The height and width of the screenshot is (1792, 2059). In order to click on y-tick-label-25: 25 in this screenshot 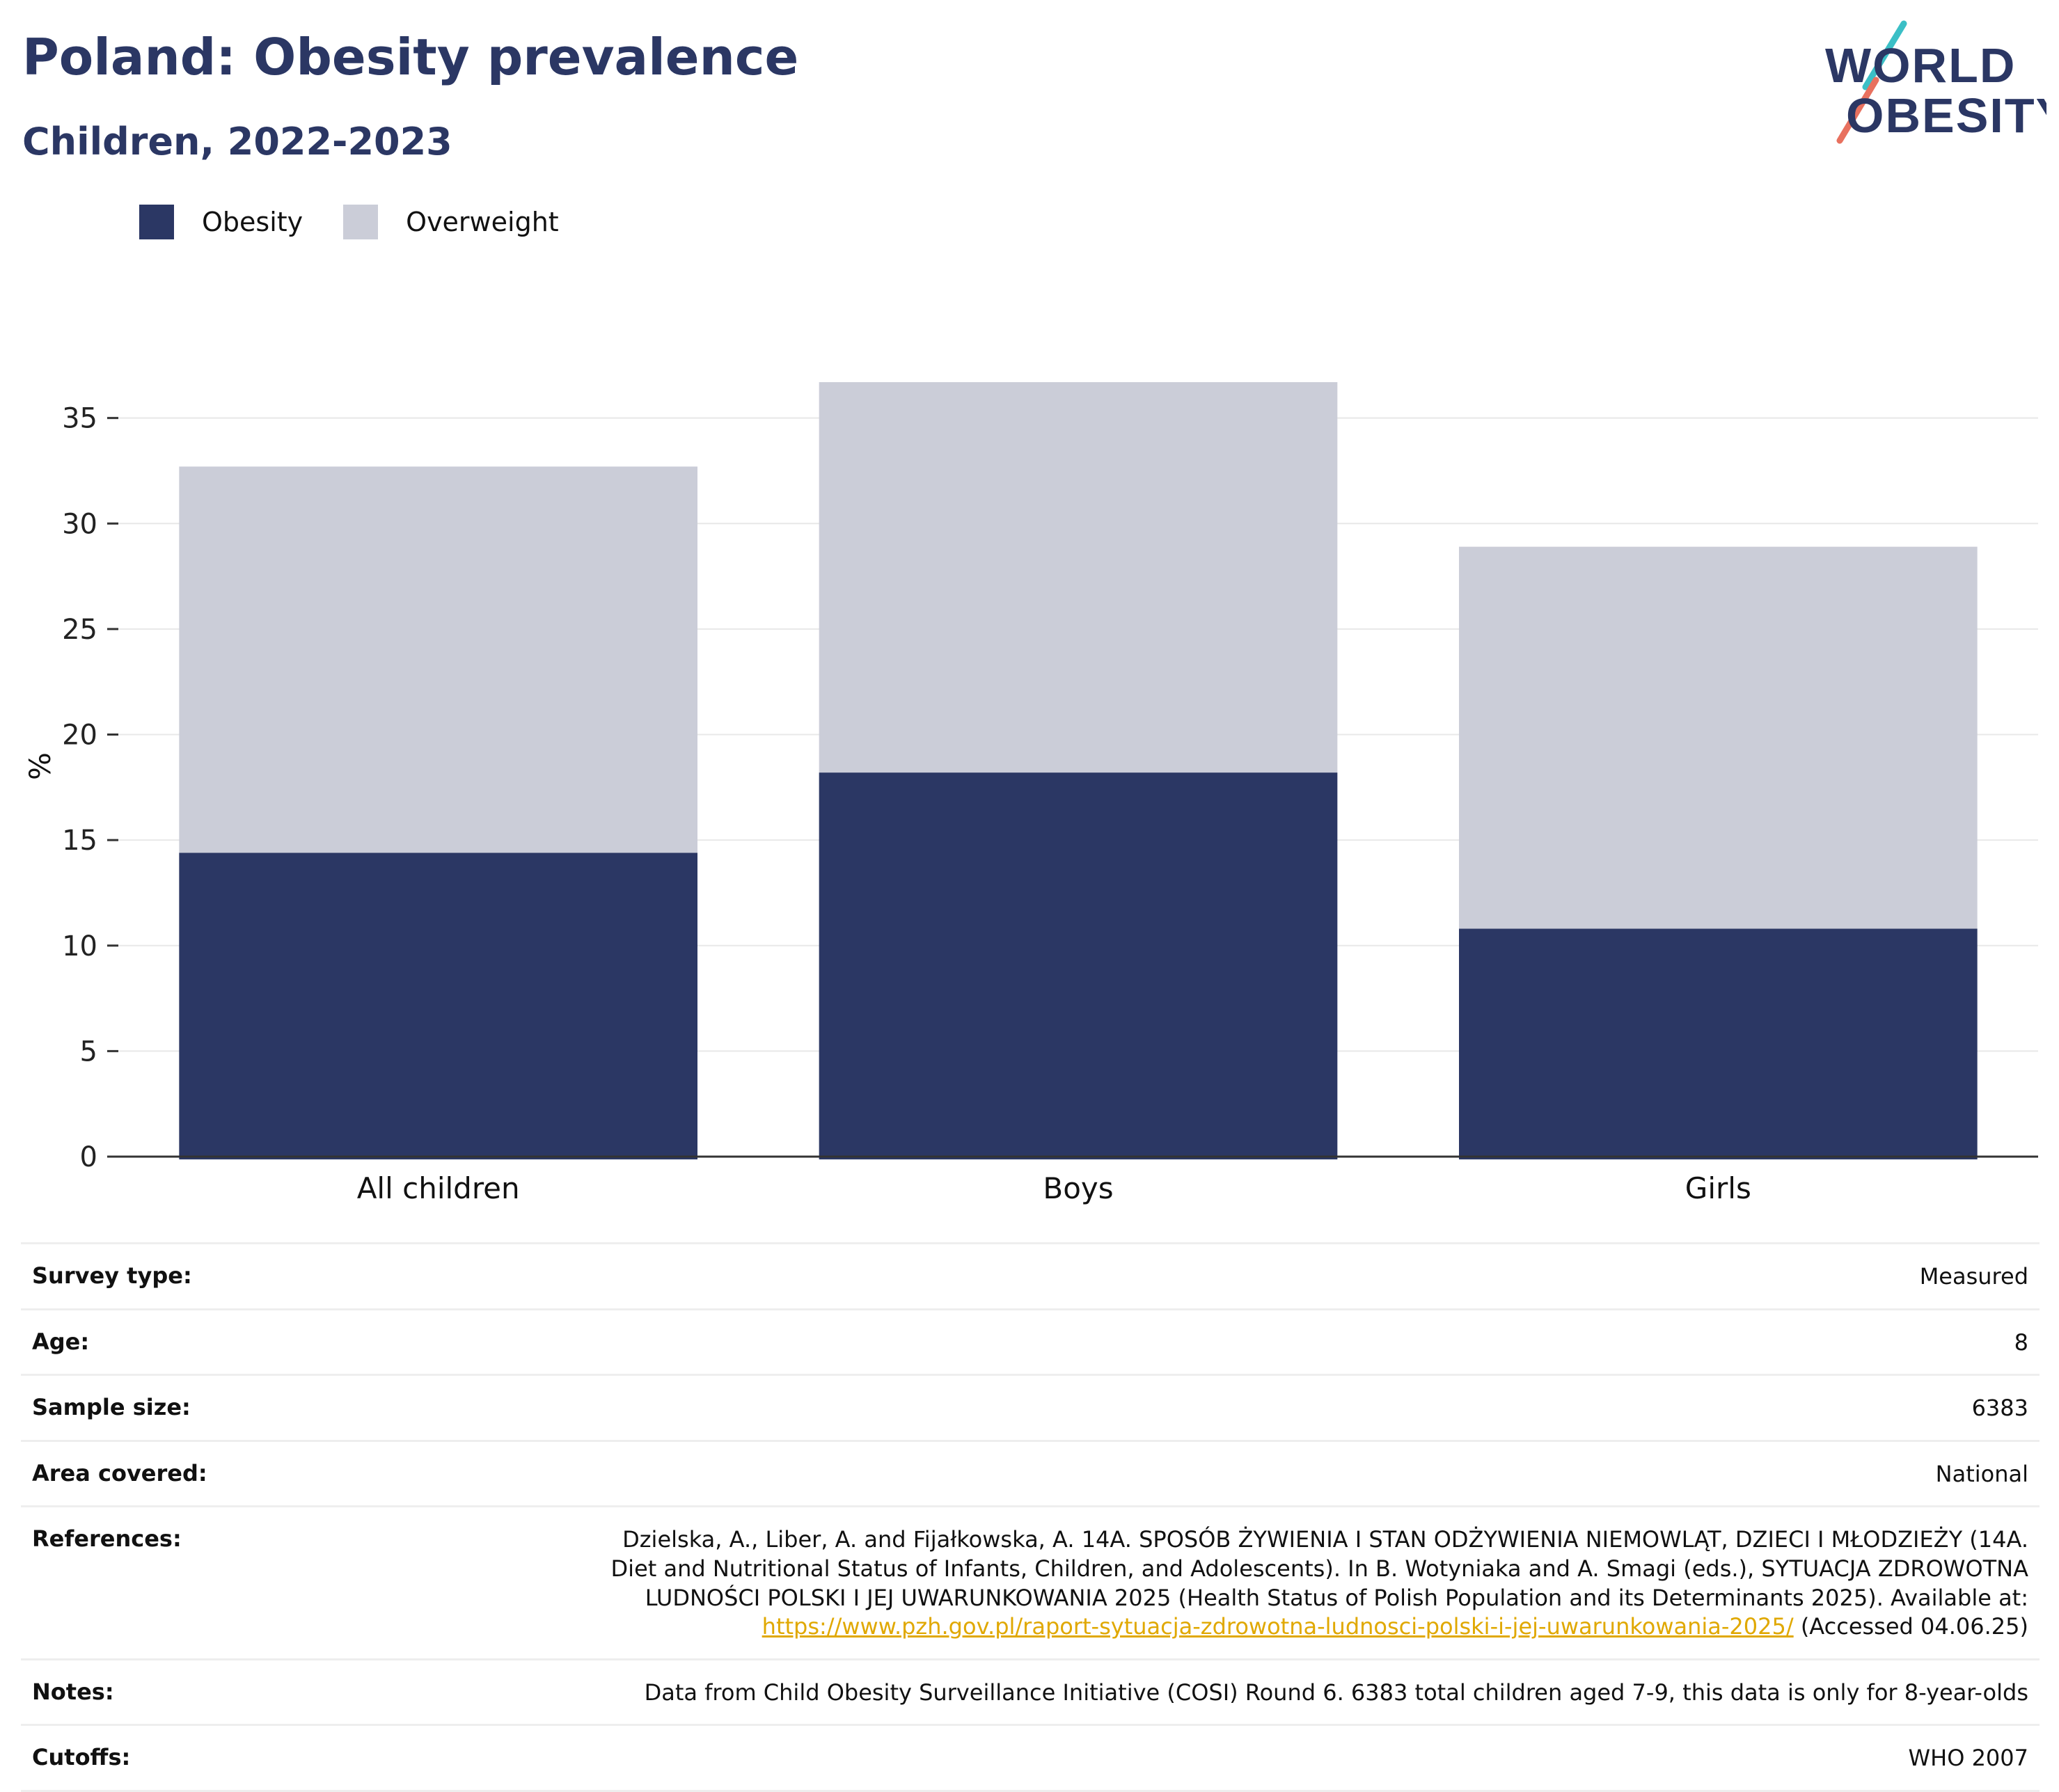, I will do `click(79, 630)`.